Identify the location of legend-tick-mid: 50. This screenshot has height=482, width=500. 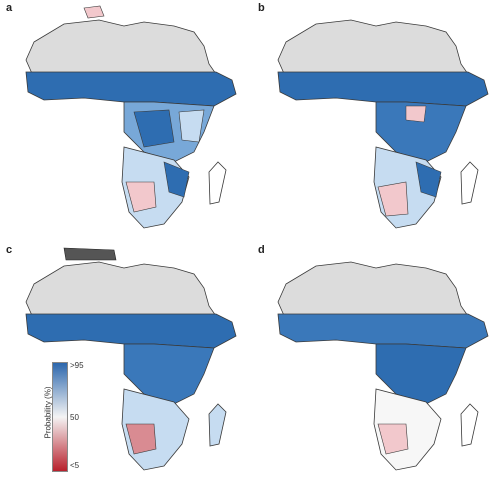
(74, 417).